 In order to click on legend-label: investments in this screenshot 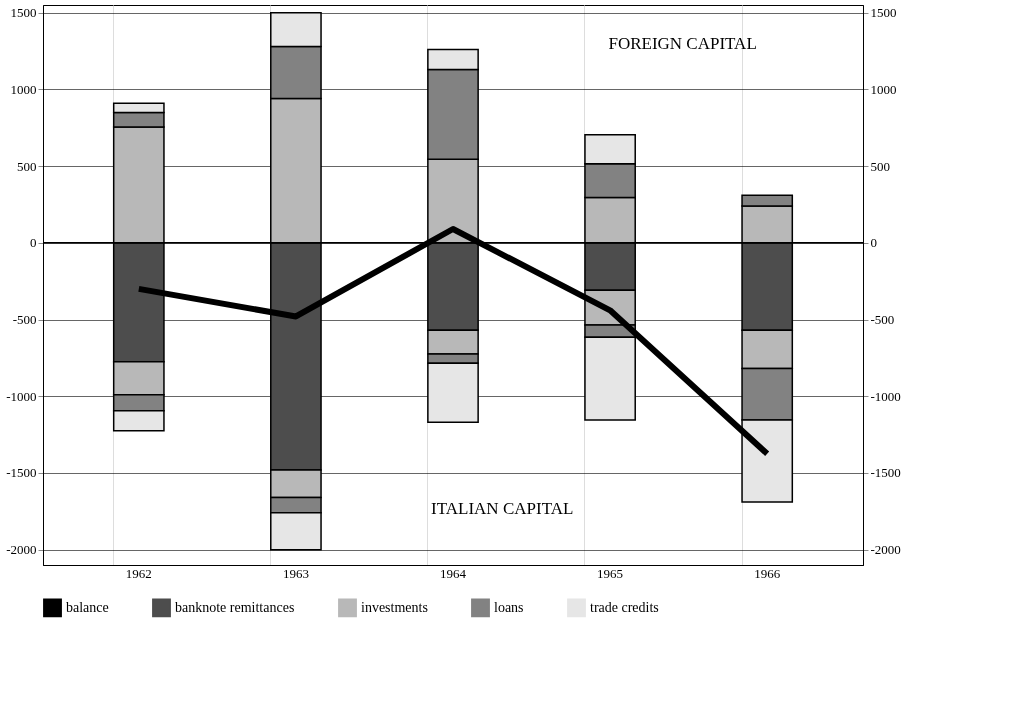, I will do `click(394, 607)`.